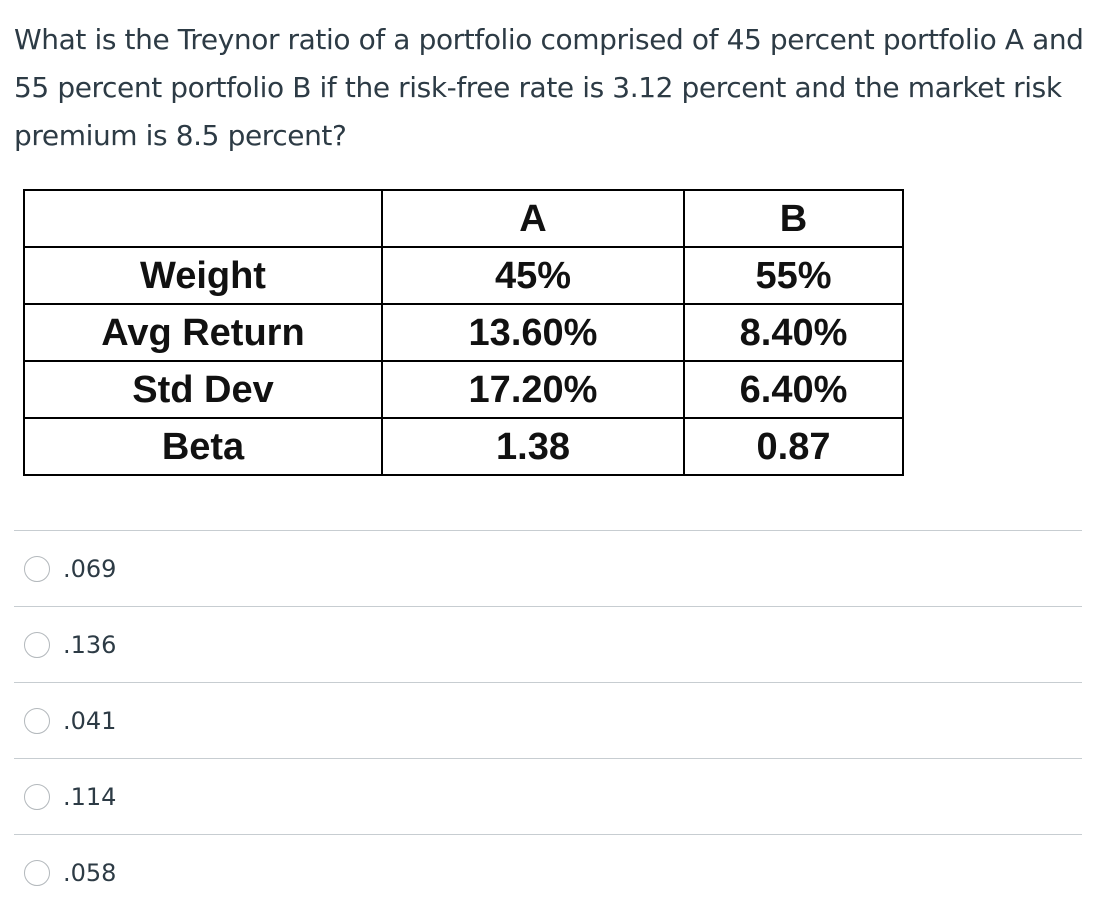 The width and height of the screenshot is (1094, 904). I want to click on table-cell: 6.40%, so click(793, 389).